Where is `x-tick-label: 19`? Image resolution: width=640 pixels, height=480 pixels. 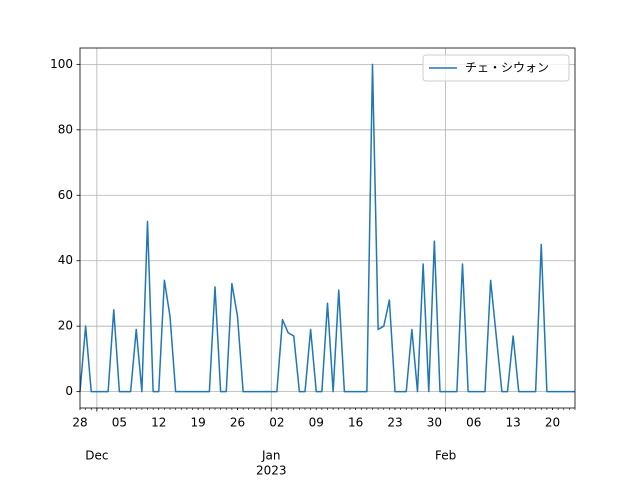 x-tick-label: 19 is located at coordinates (197, 423).